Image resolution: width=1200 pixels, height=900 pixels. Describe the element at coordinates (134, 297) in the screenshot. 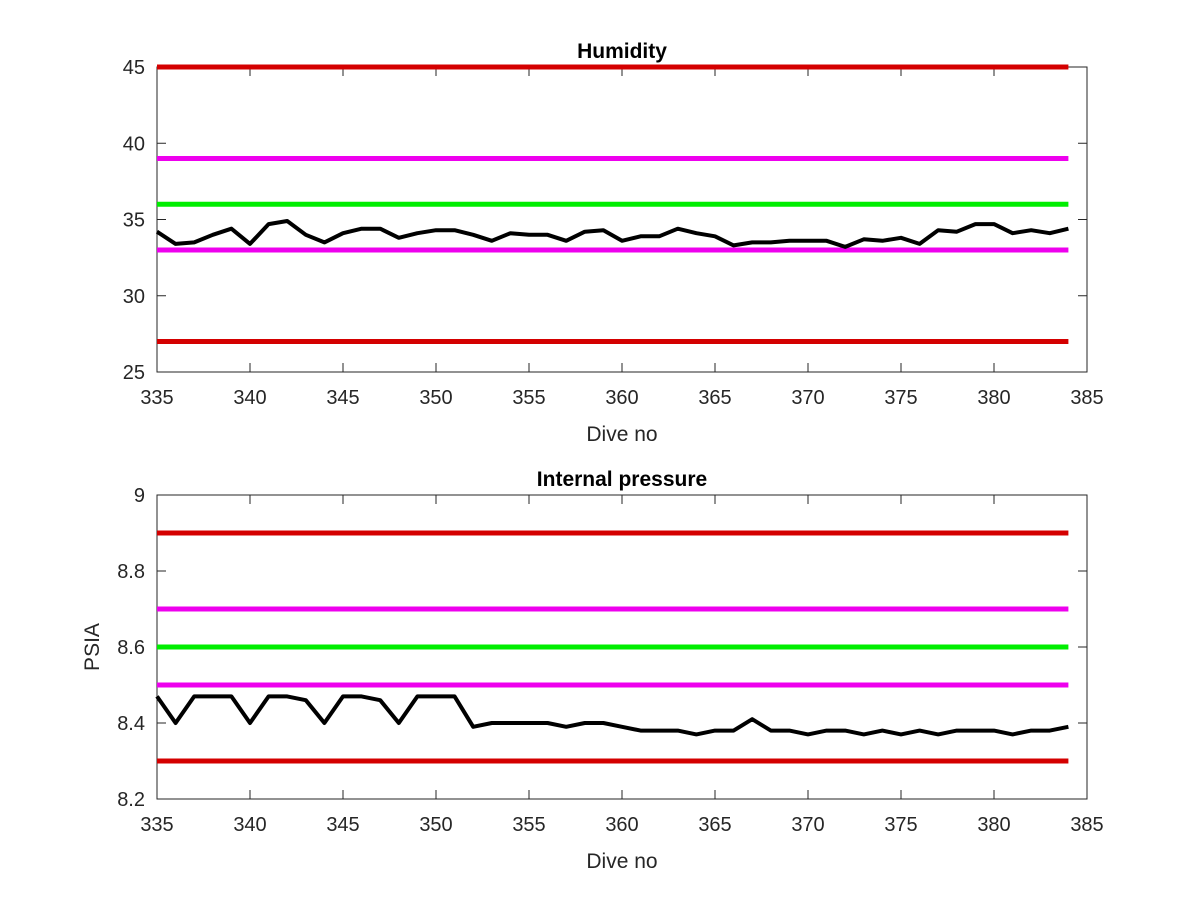

I see `y-tick-label: 30` at that location.